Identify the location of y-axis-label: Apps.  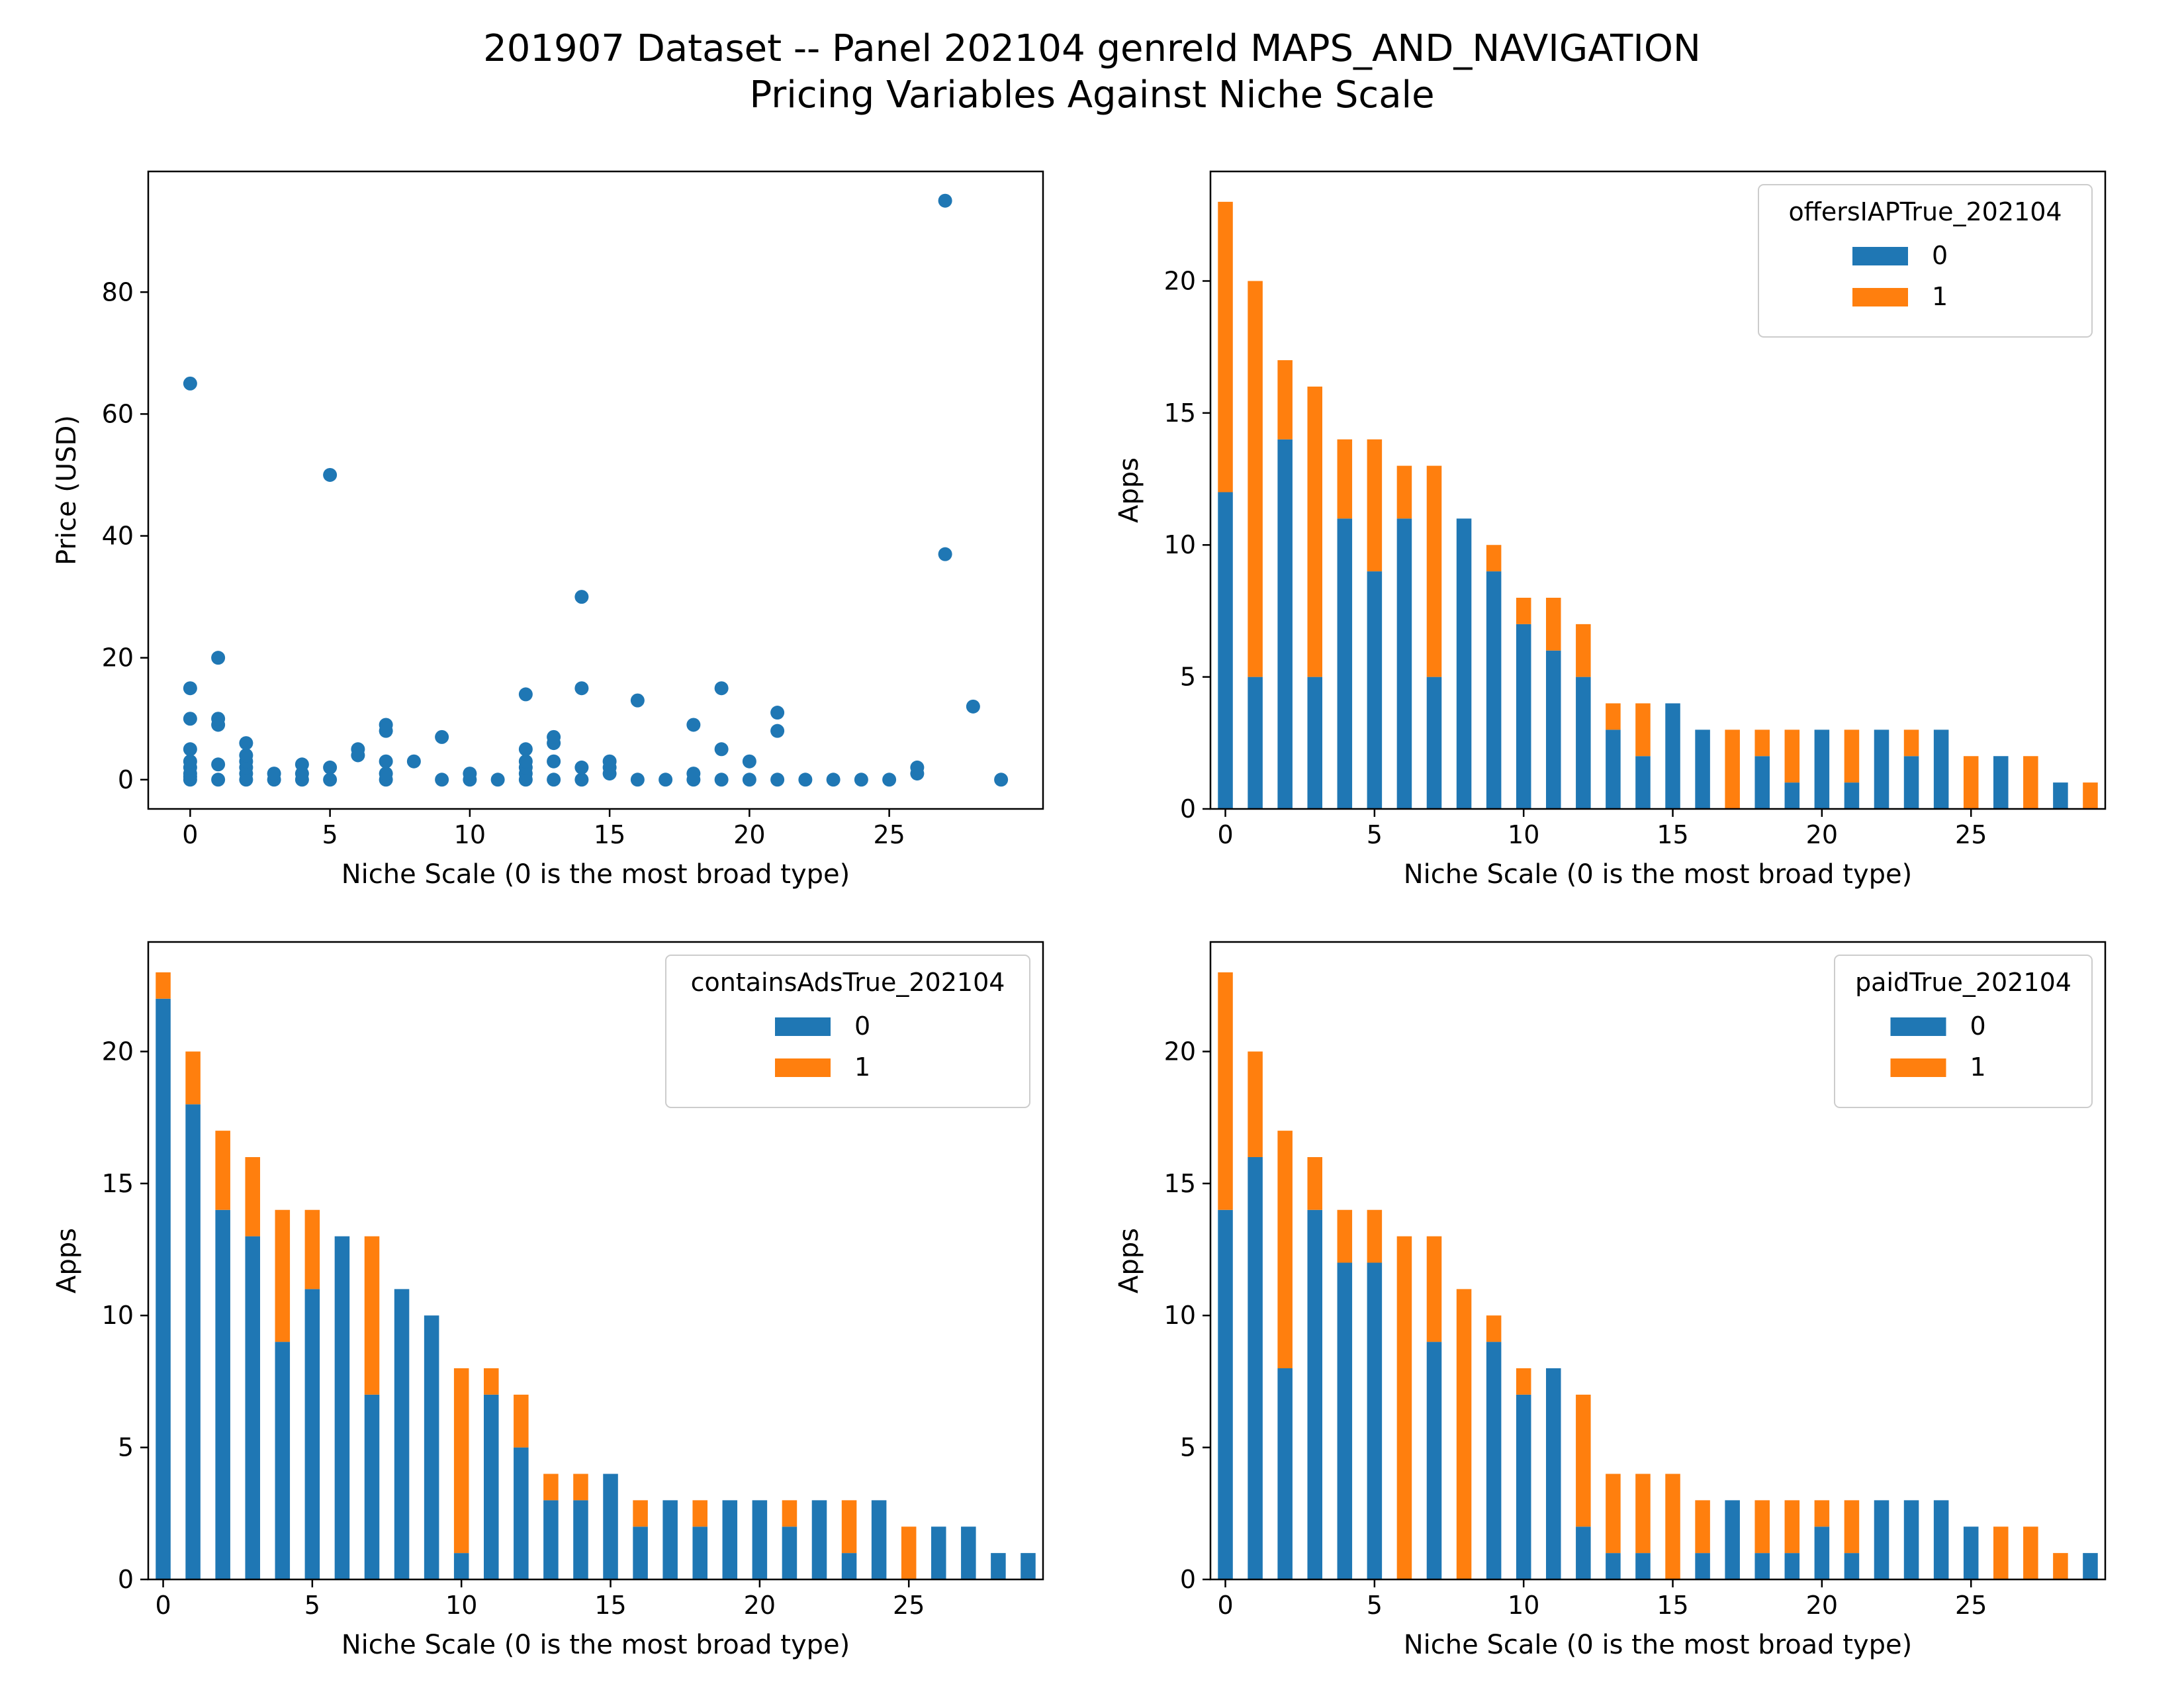
(67, 1260).